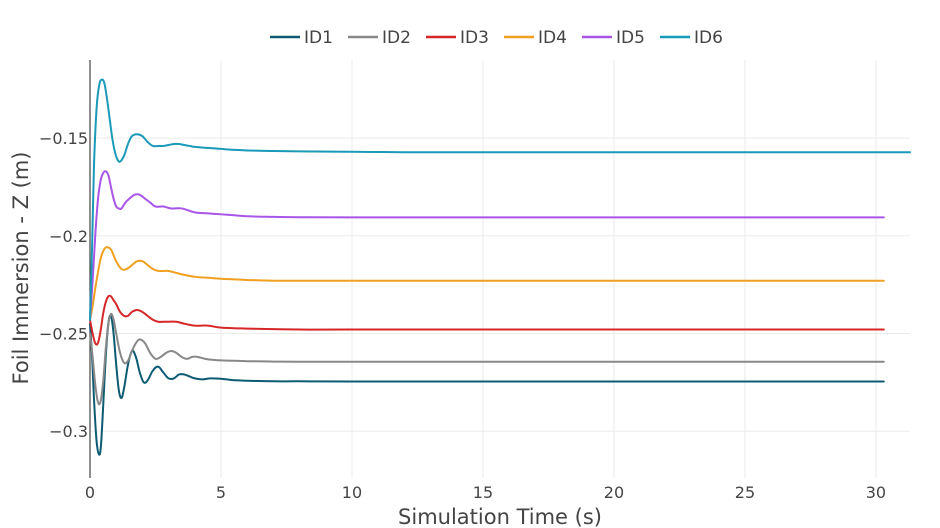  I want to click on legend: ID1 ID2 ID3 ID4 ID5 ID6, so click(496, 38).